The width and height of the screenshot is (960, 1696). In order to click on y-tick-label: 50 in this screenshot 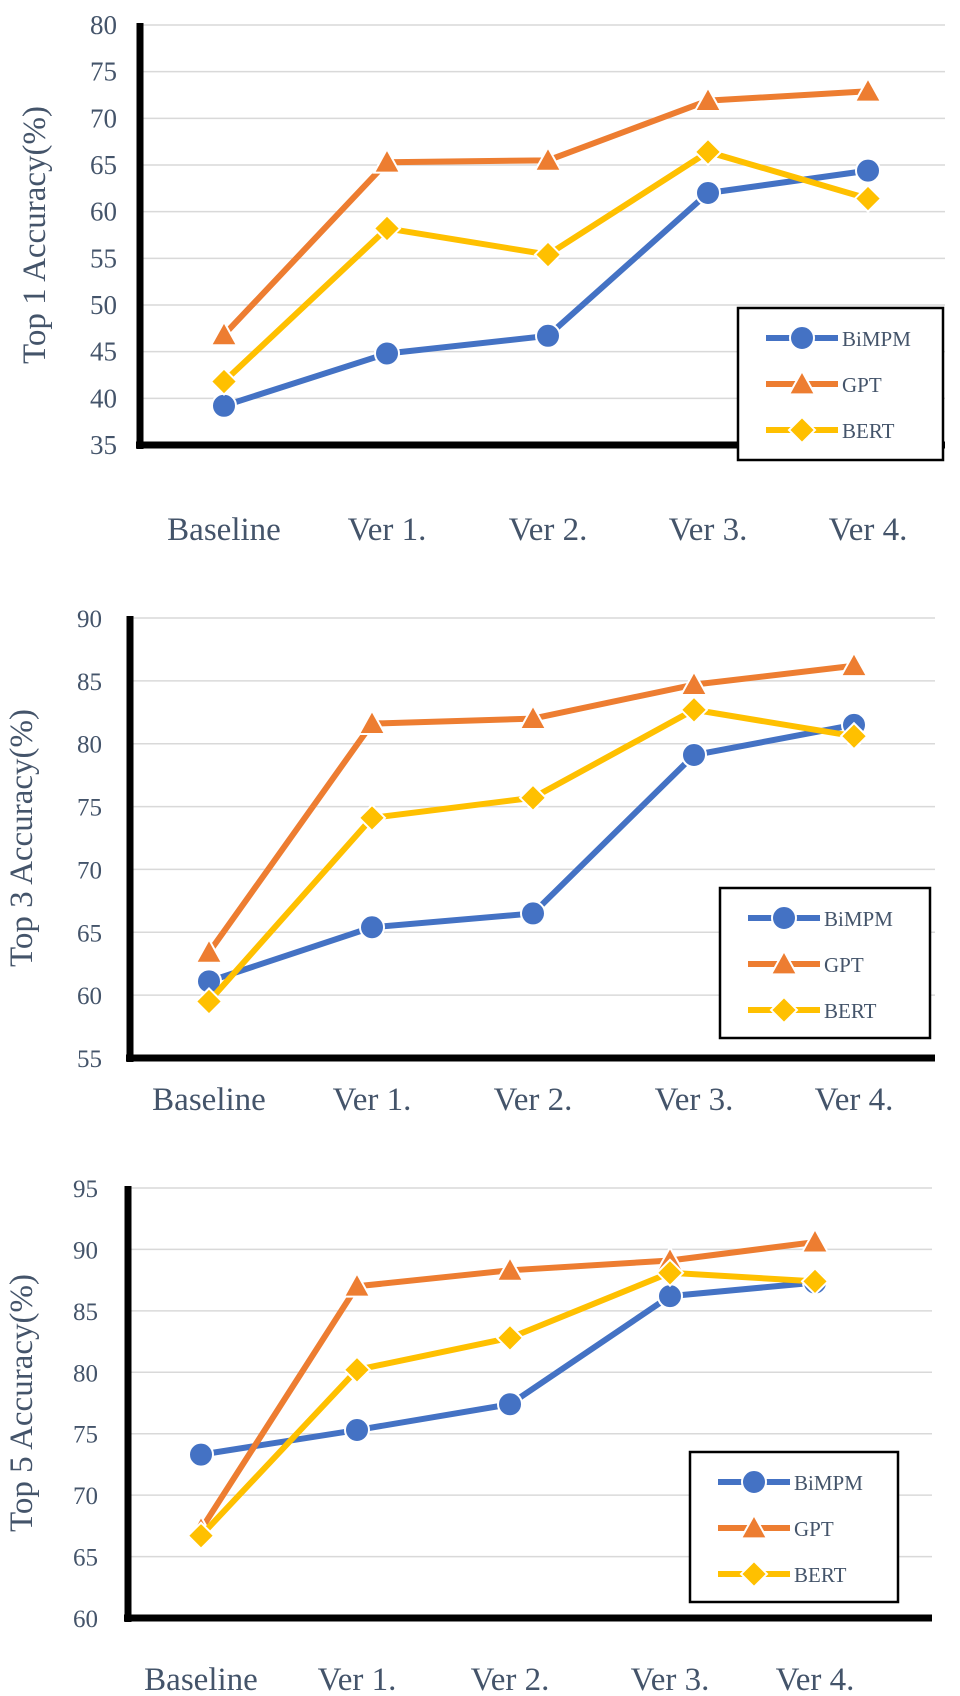, I will do `click(103, 305)`.